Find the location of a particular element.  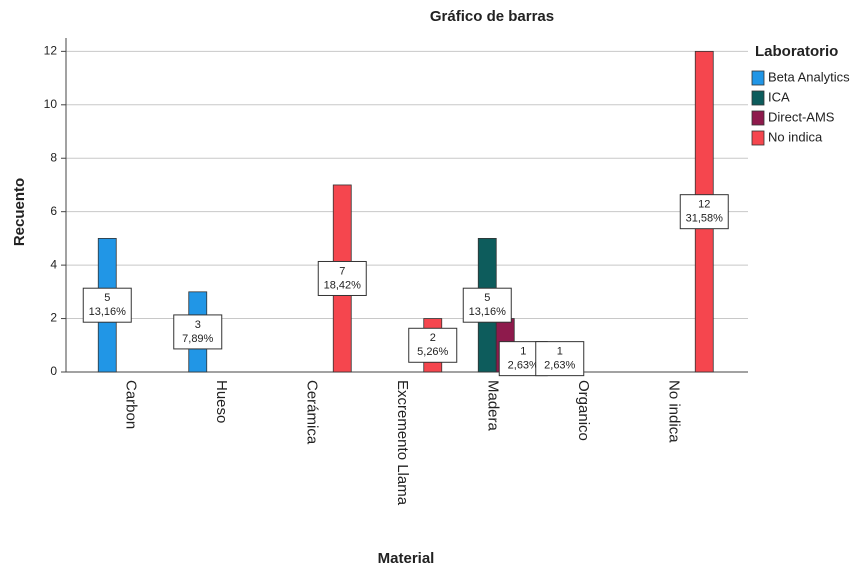

chart-title: Gráfico de barras is located at coordinates (492, 16).